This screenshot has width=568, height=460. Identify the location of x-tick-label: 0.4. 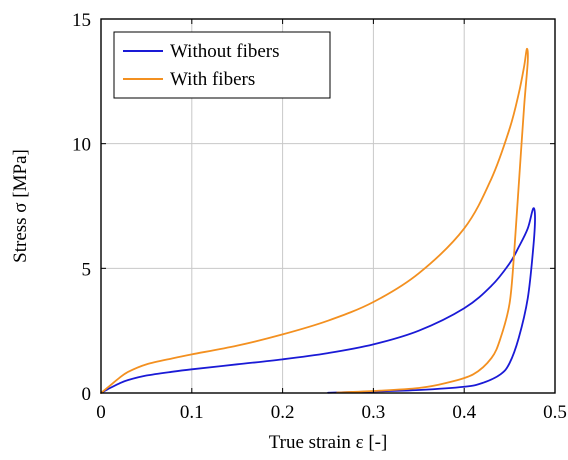
(464, 412).